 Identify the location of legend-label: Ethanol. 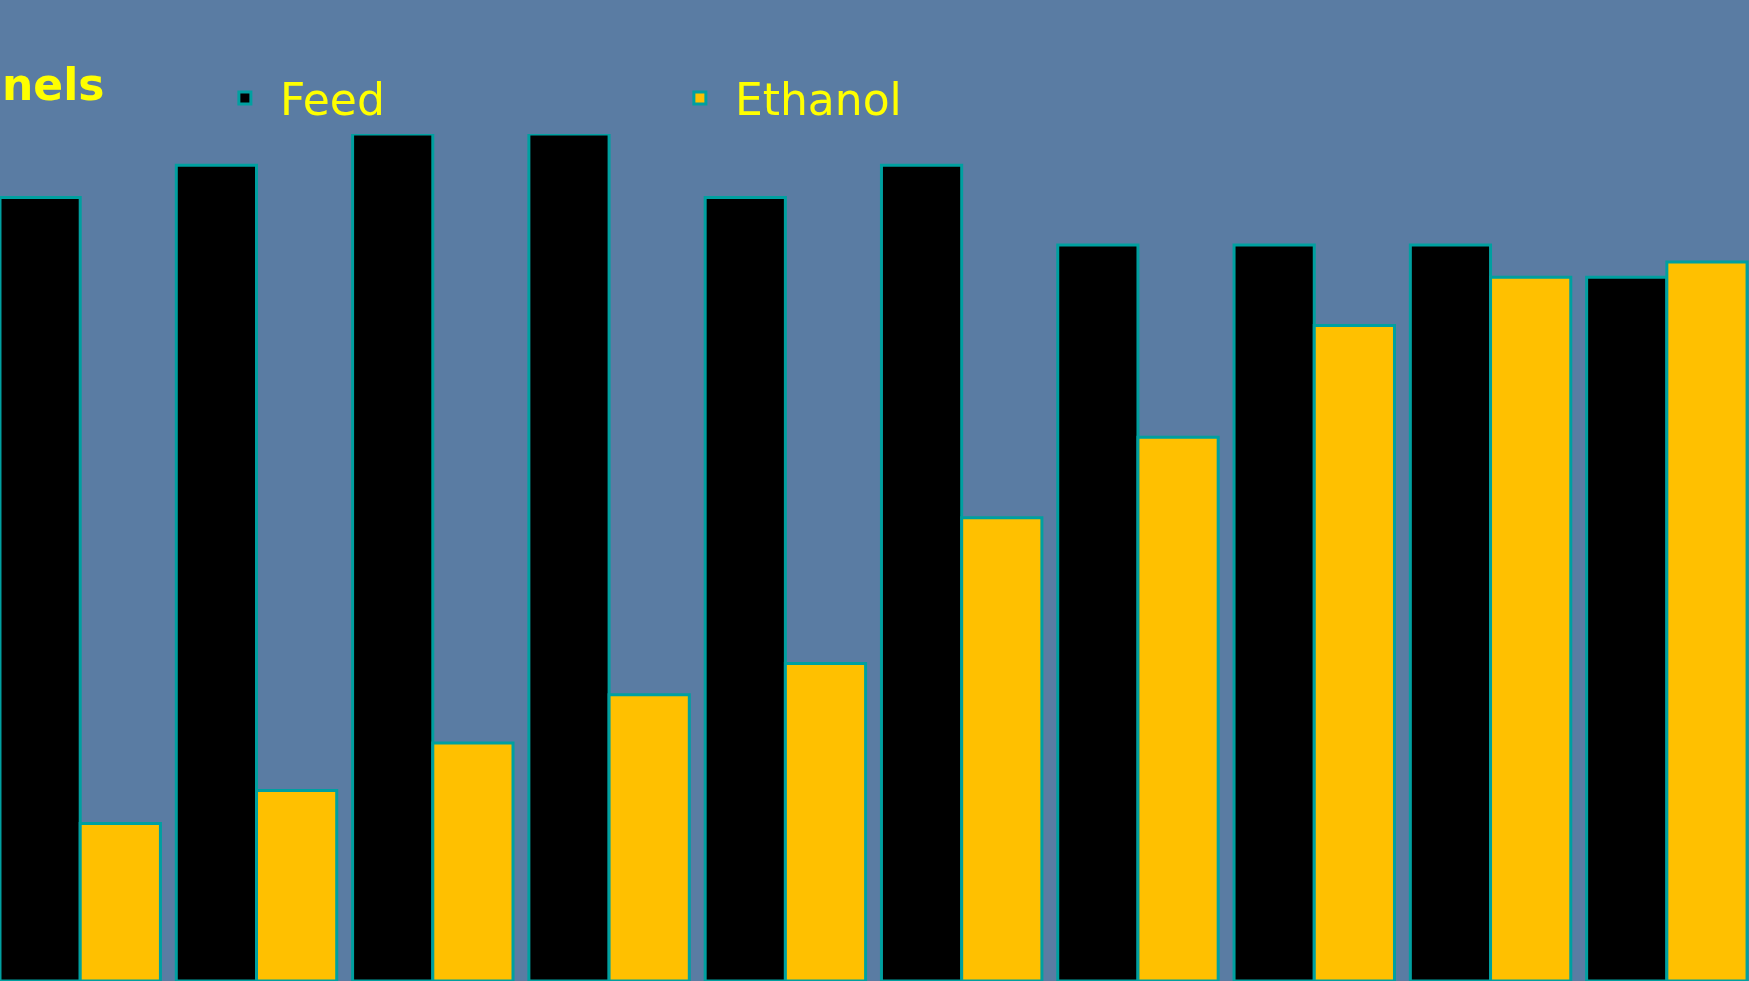
(818, 100).